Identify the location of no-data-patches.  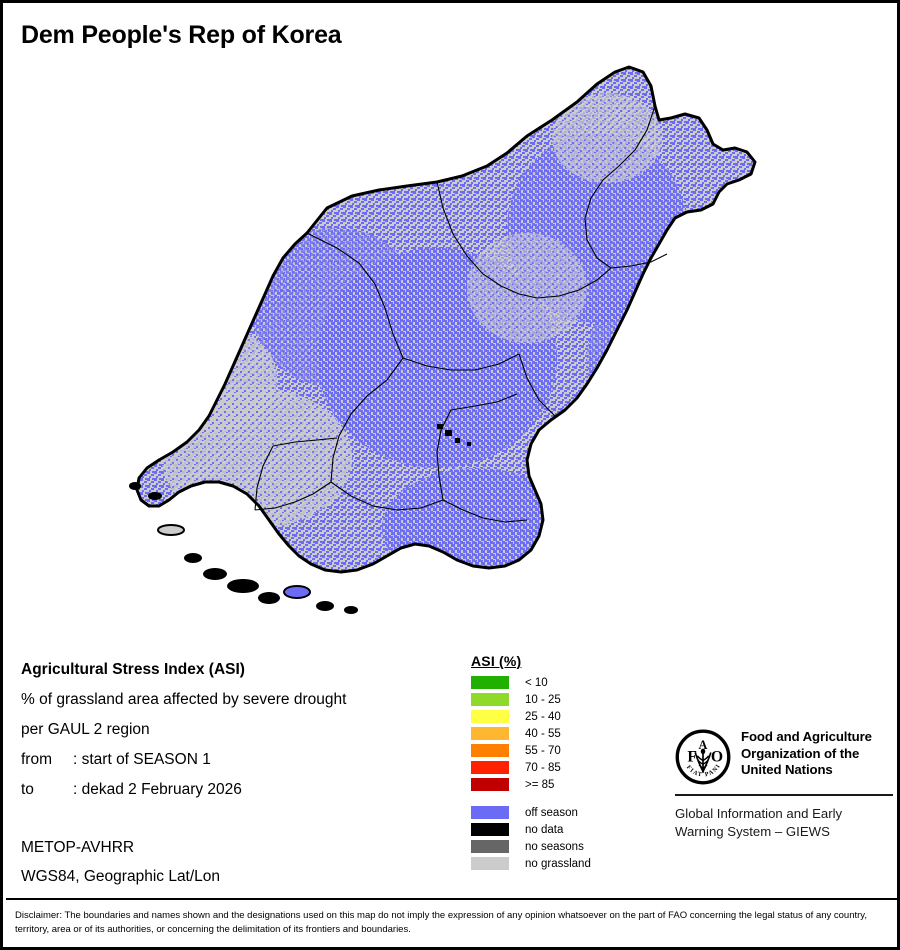
(454, 435).